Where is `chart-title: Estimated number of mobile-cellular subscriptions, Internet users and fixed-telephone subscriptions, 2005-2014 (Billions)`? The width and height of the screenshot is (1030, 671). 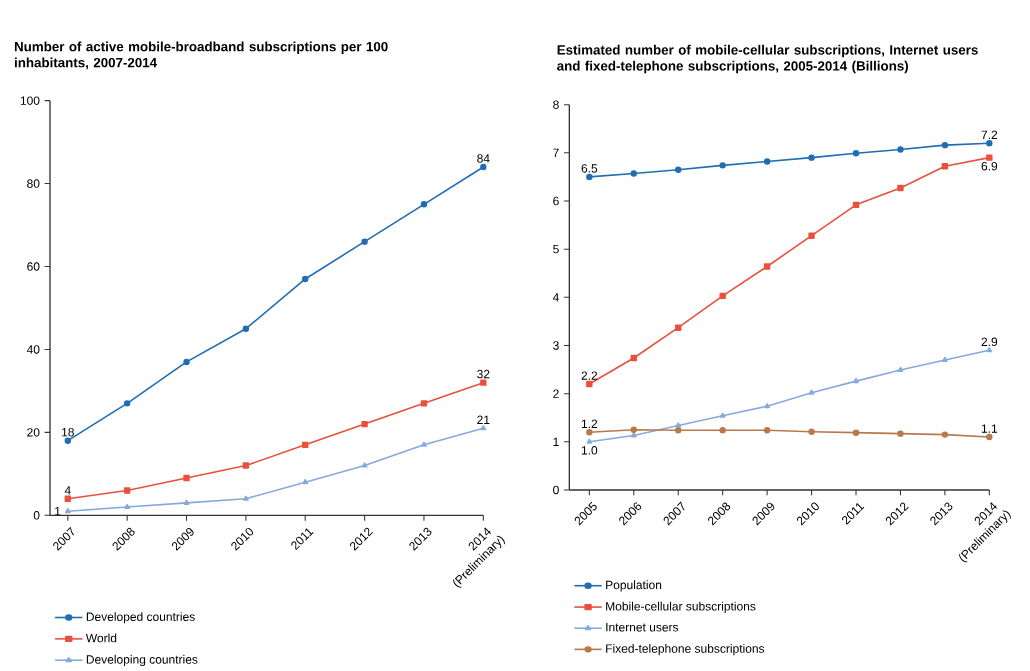
chart-title: Estimated number of mobile-cellular subscriptions, Internet users and fixed-telephone subscriptions, 2005-2014 (Billions) is located at coordinates (767, 59).